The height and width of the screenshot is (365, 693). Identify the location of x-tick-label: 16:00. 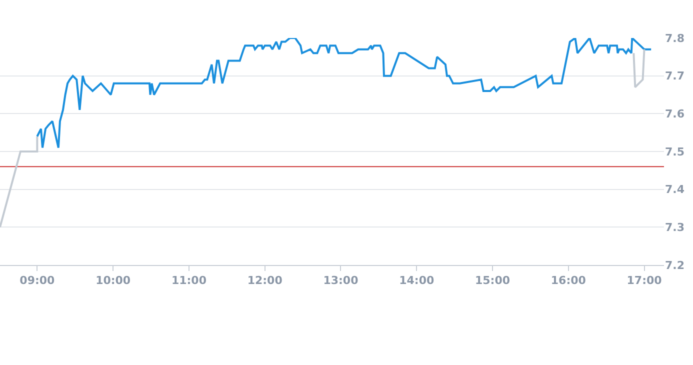
(568, 281).